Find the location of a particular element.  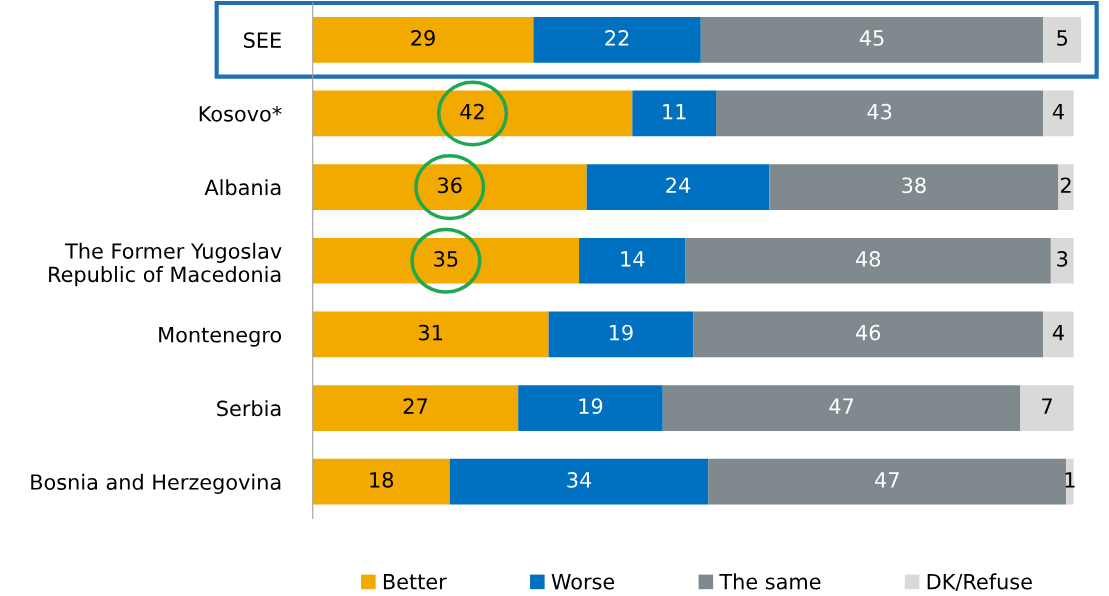

data-label: 35 is located at coordinates (446, 259).